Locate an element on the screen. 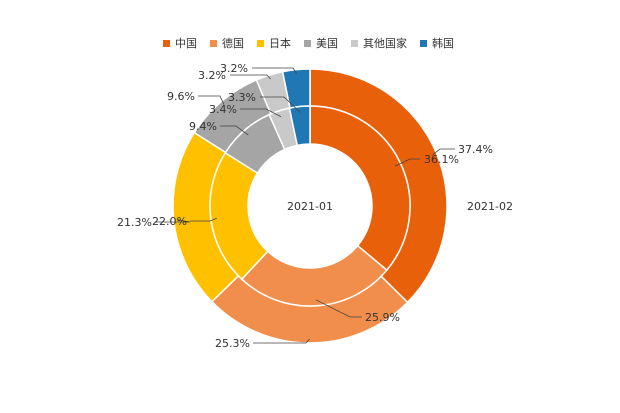 The image size is (620, 413). outer-value-label-cat-6: 3.2% is located at coordinates (234, 68).